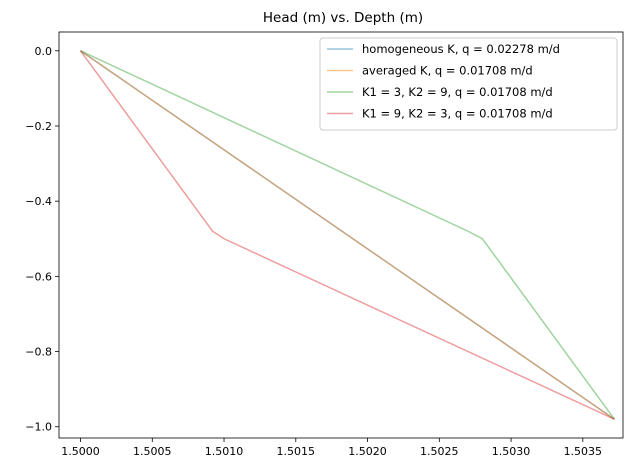 The height and width of the screenshot is (470, 630). Describe the element at coordinates (461, 49) in the screenshot. I see `legend-label: homogeneous K, q = 0.02278 m/d` at that location.